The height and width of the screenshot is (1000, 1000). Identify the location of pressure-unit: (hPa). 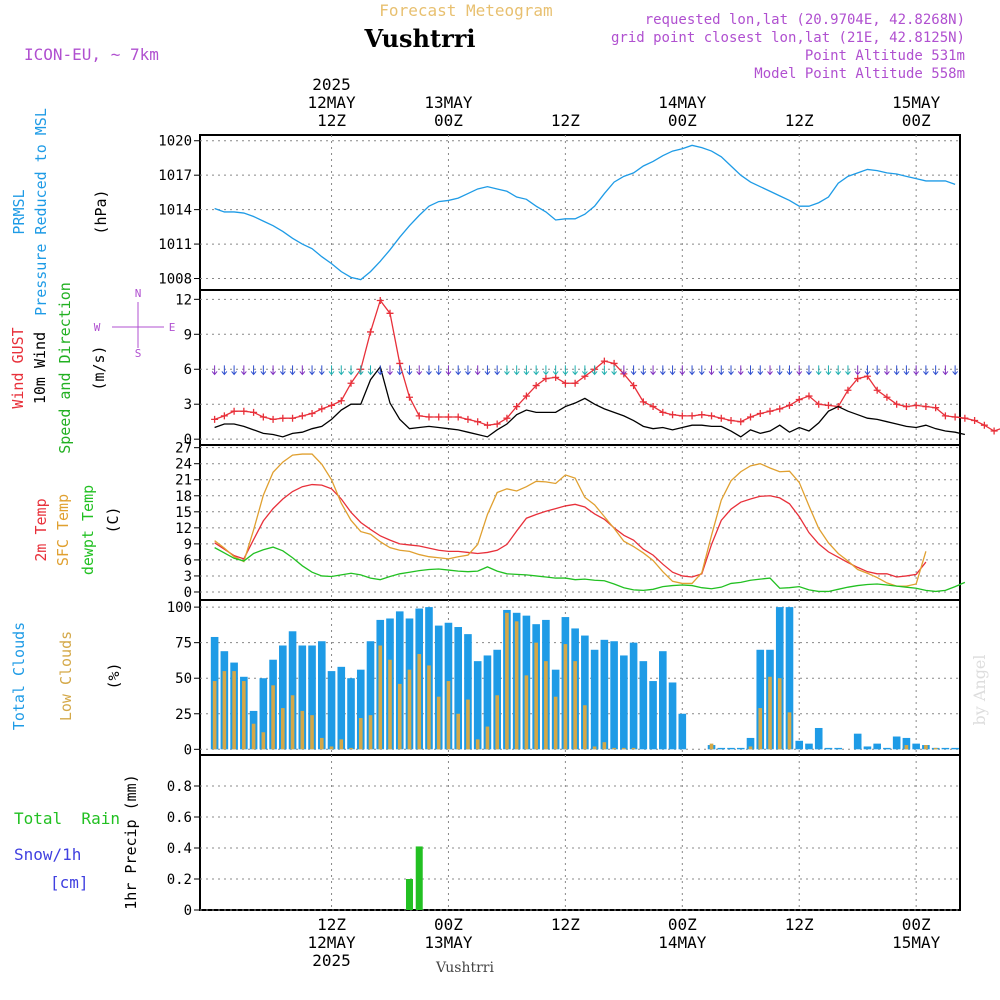
(101, 211).